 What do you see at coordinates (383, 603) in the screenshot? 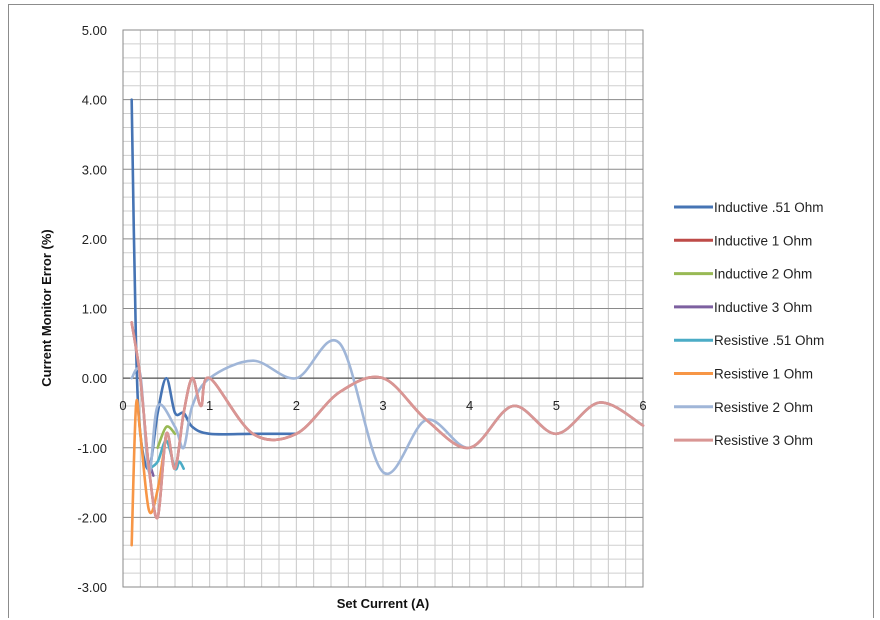
I see `x-axis-title: Set Current (A)` at bounding box center [383, 603].